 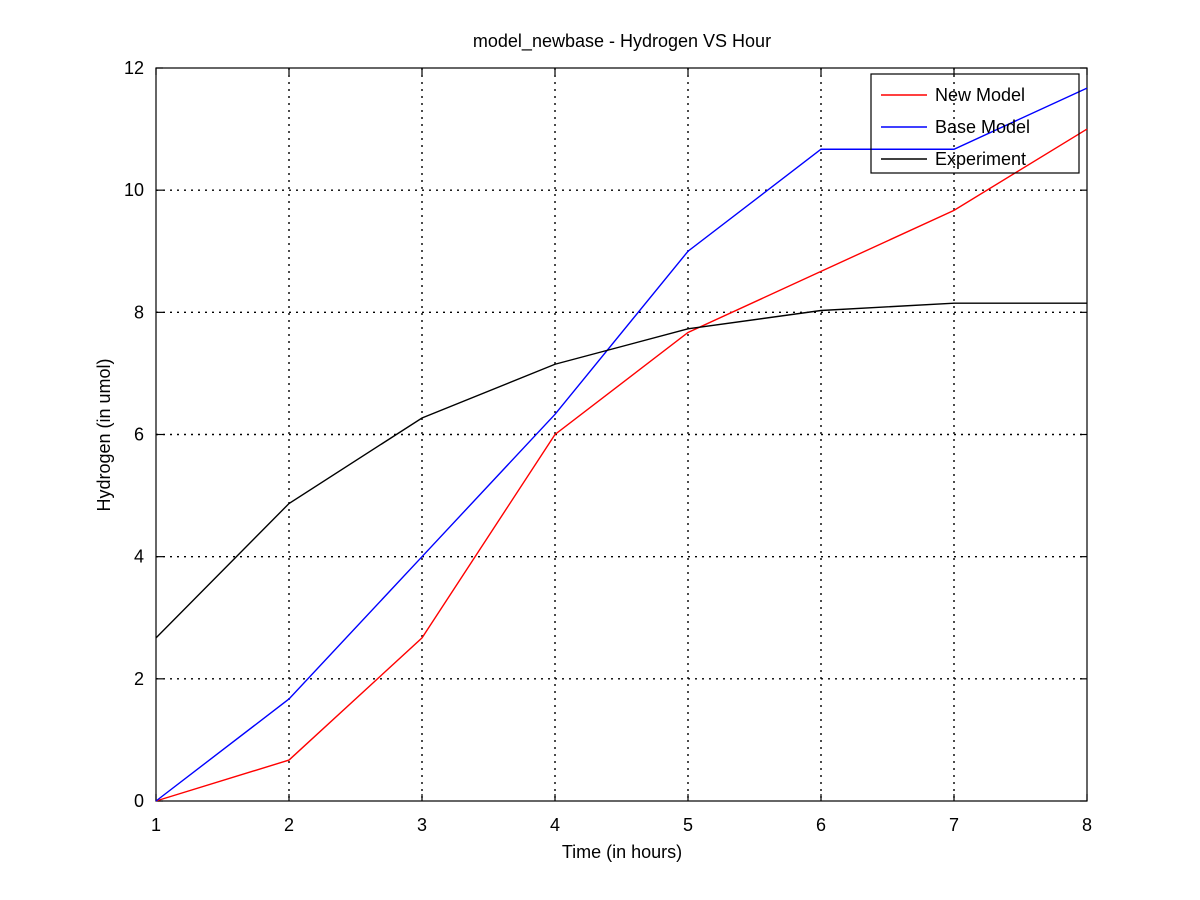 I want to click on y-tick-label: 0, so click(x=139, y=801).